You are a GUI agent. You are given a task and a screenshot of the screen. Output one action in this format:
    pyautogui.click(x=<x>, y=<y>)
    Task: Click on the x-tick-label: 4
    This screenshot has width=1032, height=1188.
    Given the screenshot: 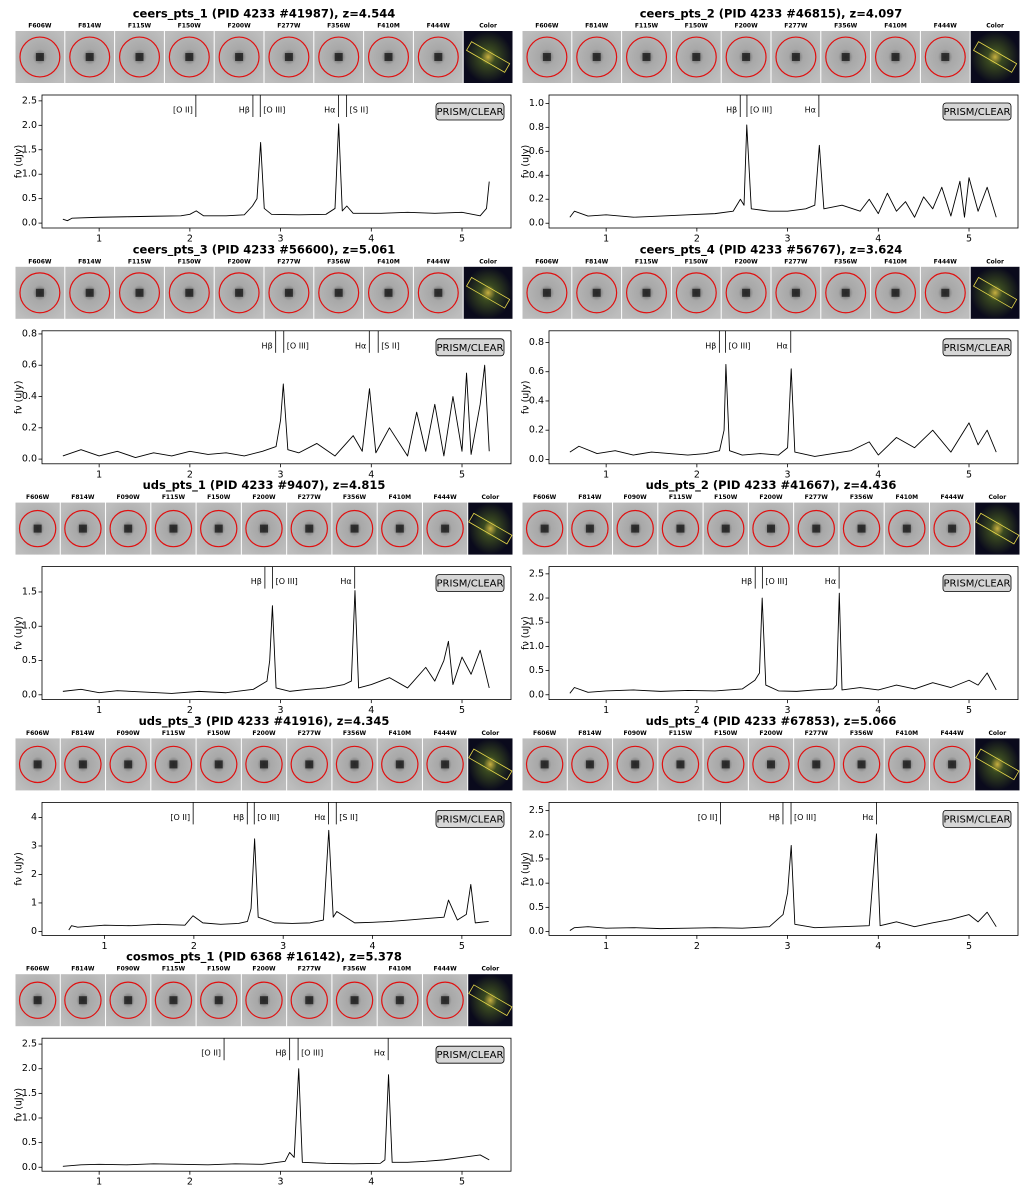 What is the action you would take?
    pyautogui.click(x=371, y=710)
    